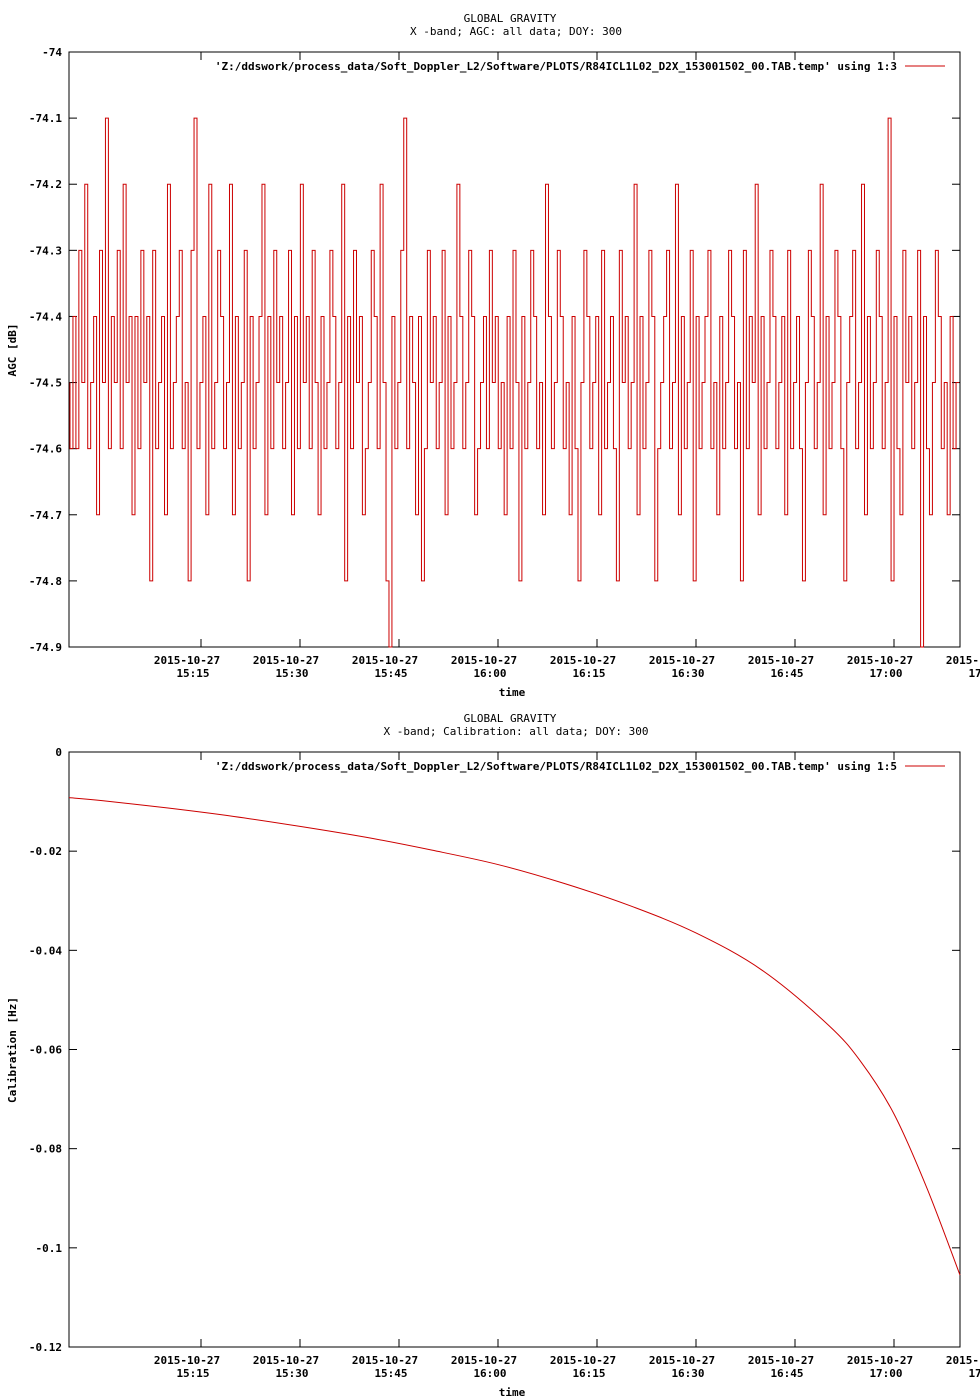 This screenshot has width=980, height=1400. Describe the element at coordinates (516, 31) in the screenshot. I see `chart-subtitle: X -band; AGC: all data; DOY: 300` at that location.